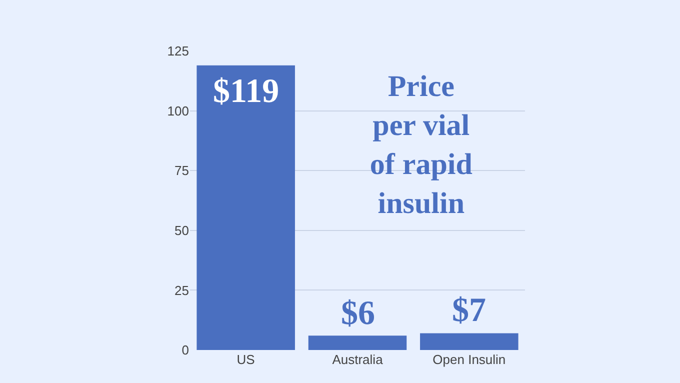 The width and height of the screenshot is (680, 383). What do you see at coordinates (181, 230) in the screenshot?
I see `y-tick-label: 50` at bounding box center [181, 230].